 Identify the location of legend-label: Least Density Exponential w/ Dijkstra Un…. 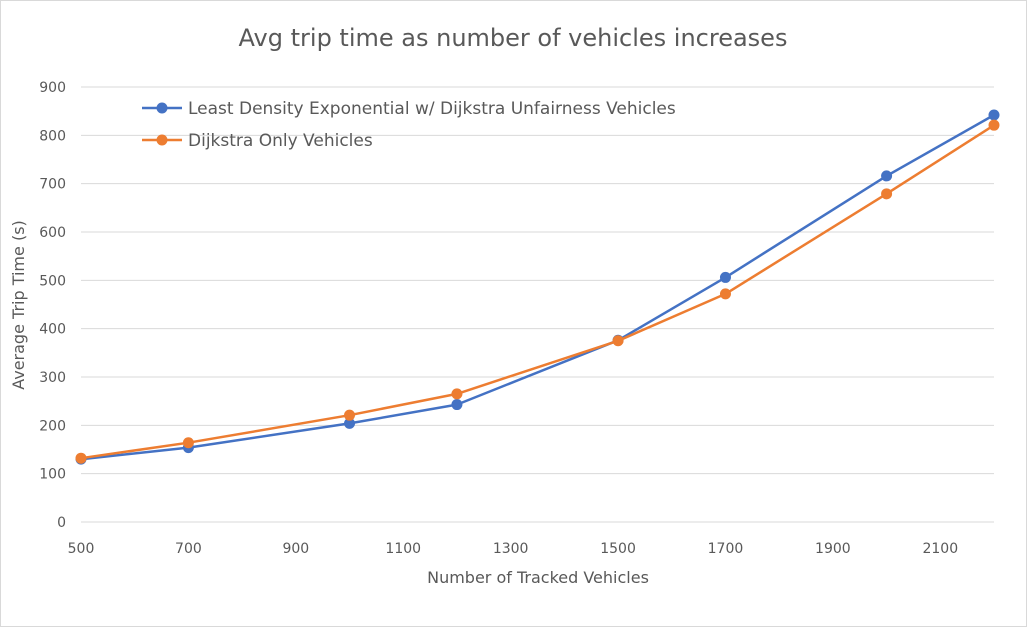
(432, 109).